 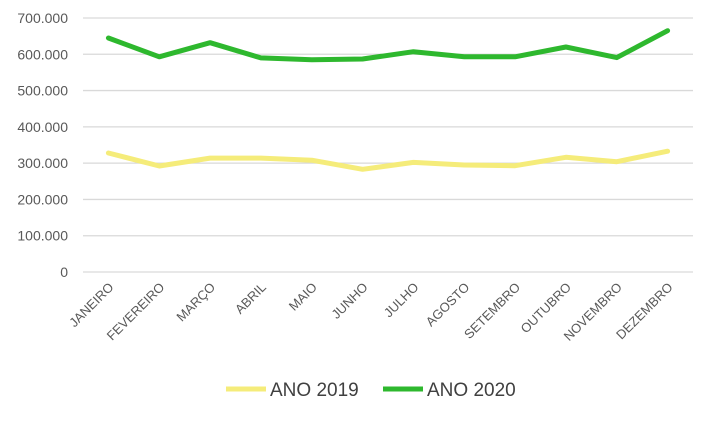 What do you see at coordinates (371, 390) in the screenshot?
I see `legend: ANO 2019 ANO 2020` at bounding box center [371, 390].